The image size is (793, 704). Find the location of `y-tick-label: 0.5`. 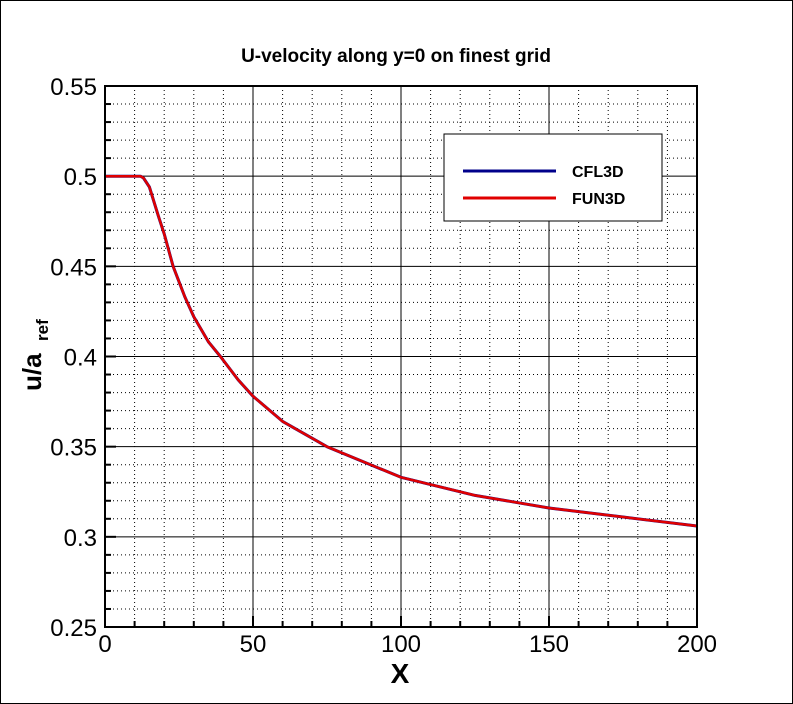

y-tick-label: 0.5 is located at coordinates (80, 177).